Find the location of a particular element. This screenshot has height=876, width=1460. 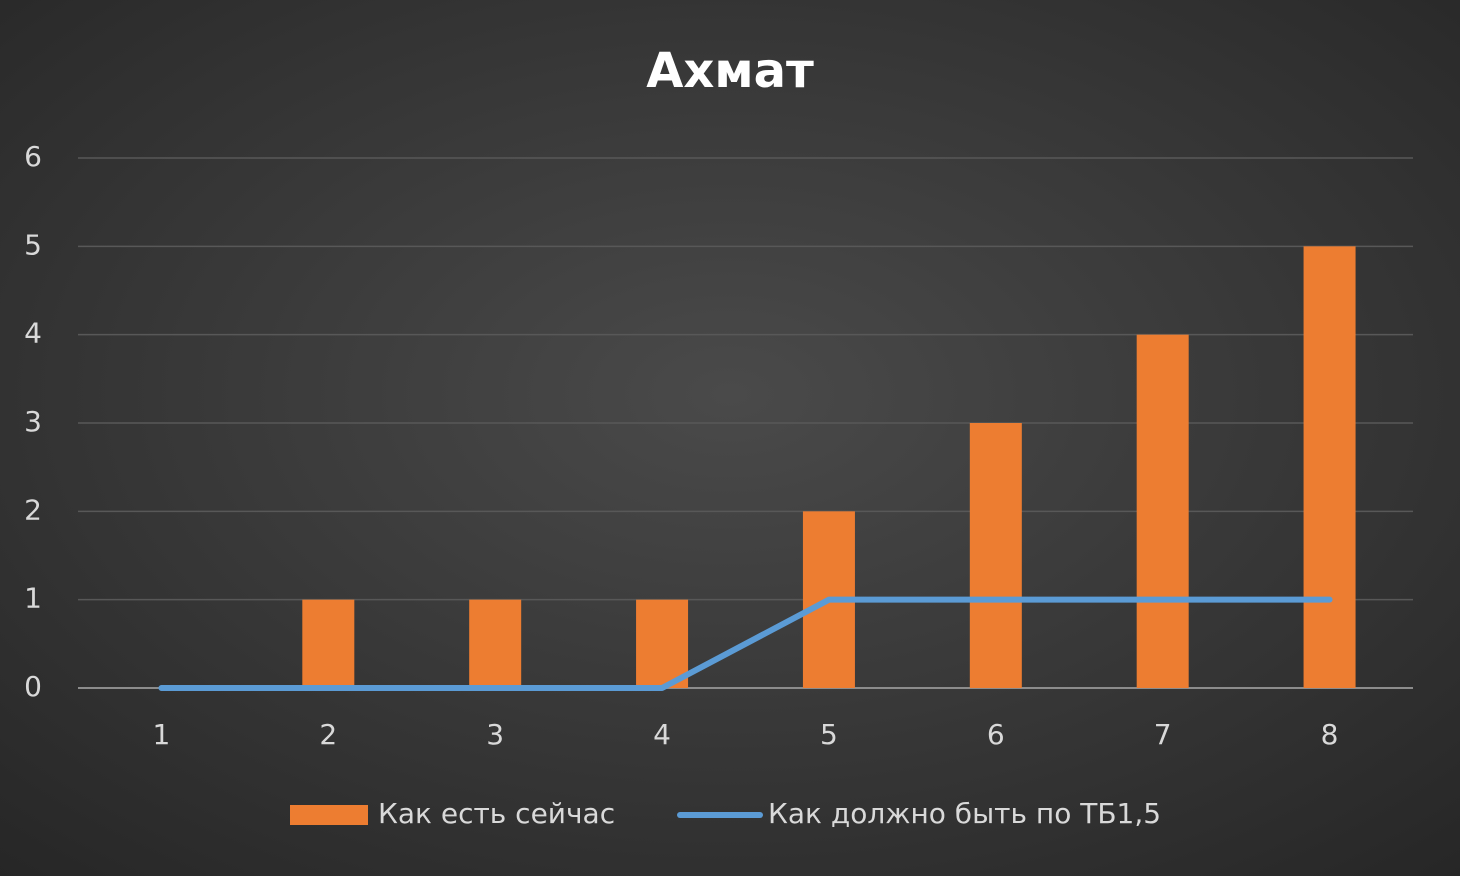

x-tick-label: 1 is located at coordinates (162, 734).